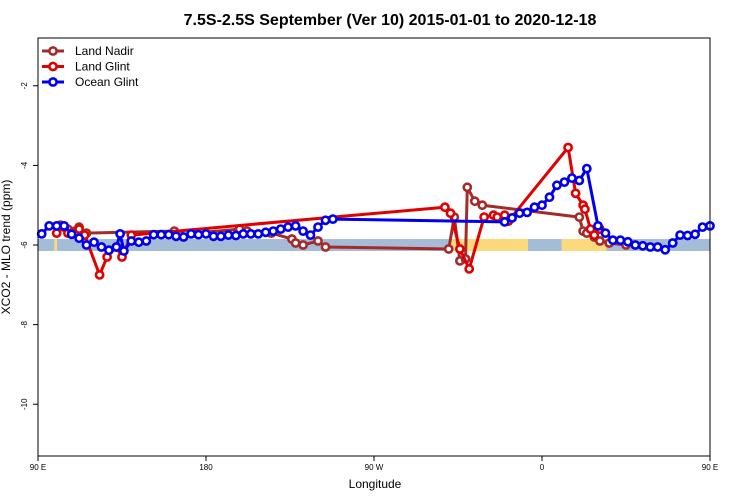 This screenshot has height=500, width=750. Describe the element at coordinates (104, 51) in the screenshot. I see `legend-label: Land Nadir` at that location.